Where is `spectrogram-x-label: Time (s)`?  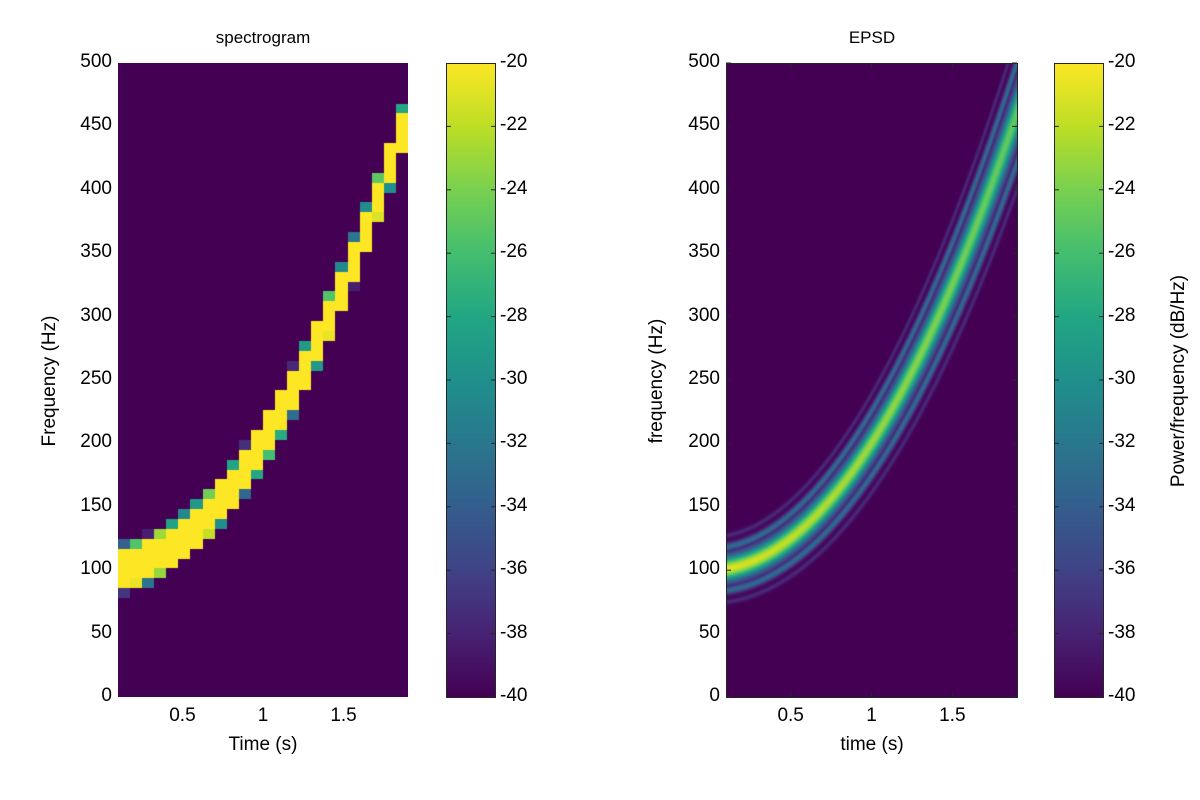 spectrogram-x-label: Time (s) is located at coordinates (263, 744).